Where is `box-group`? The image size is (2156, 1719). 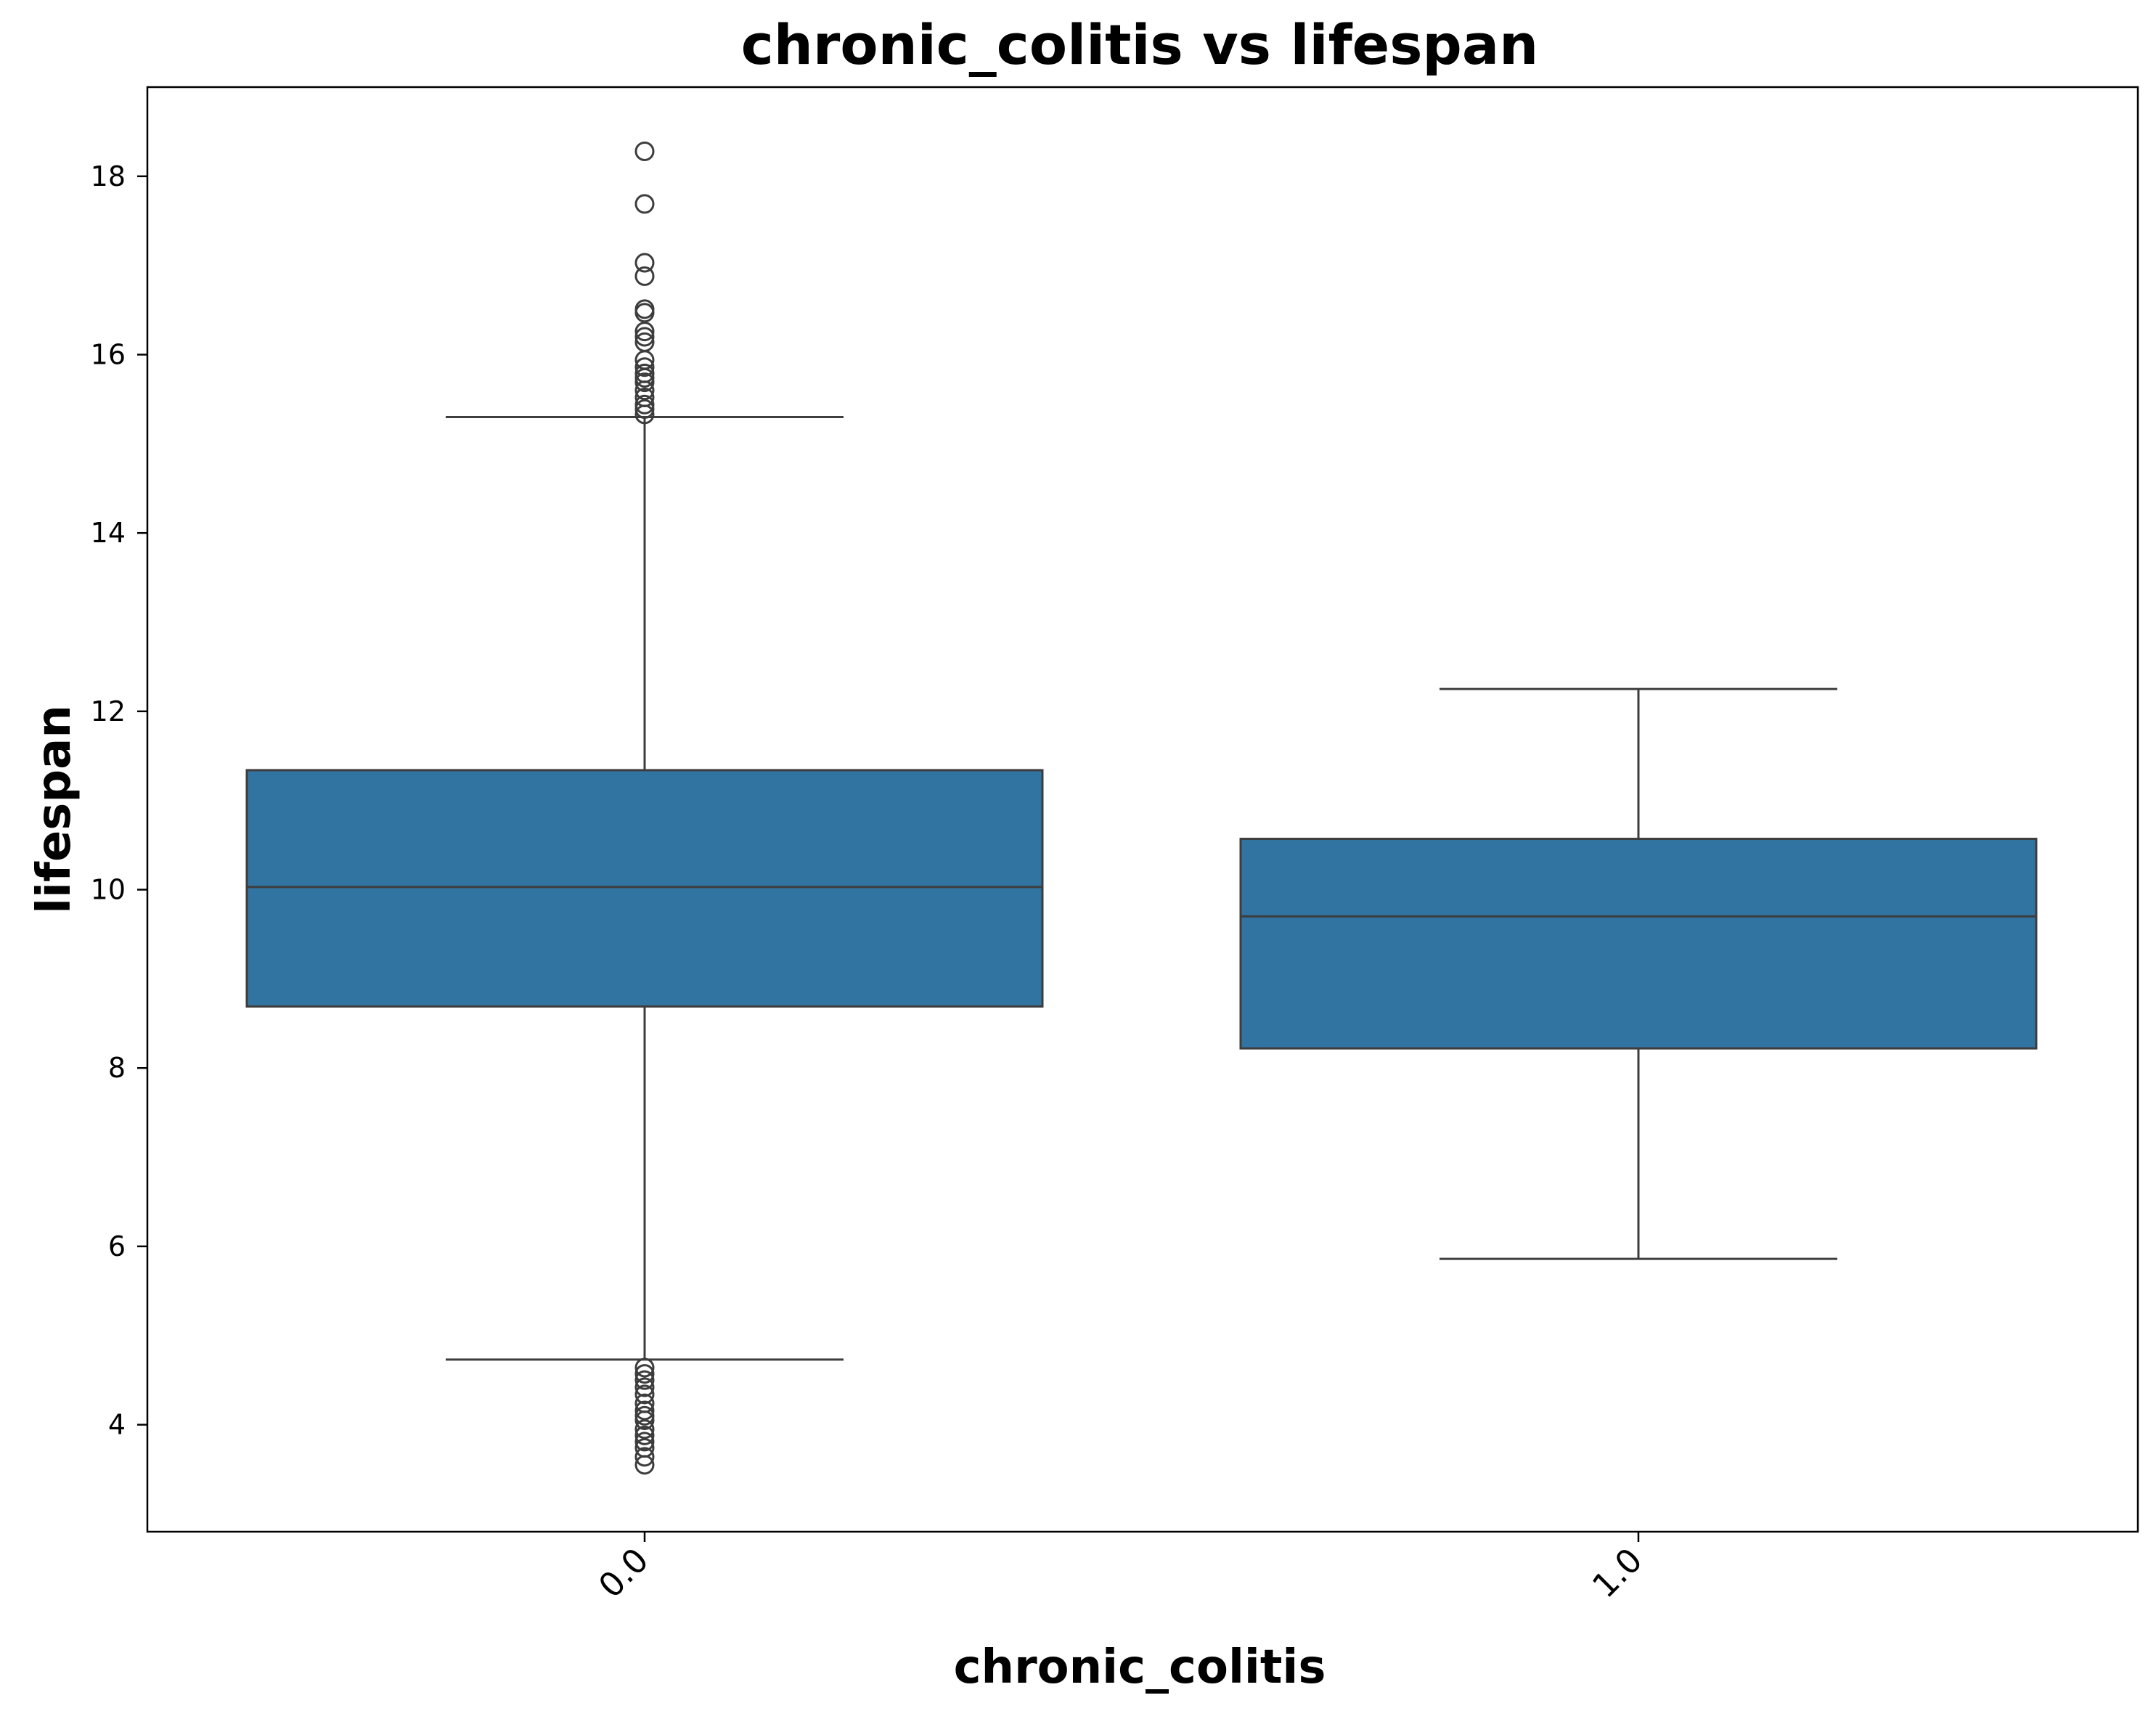
box-group is located at coordinates (1638, 973).